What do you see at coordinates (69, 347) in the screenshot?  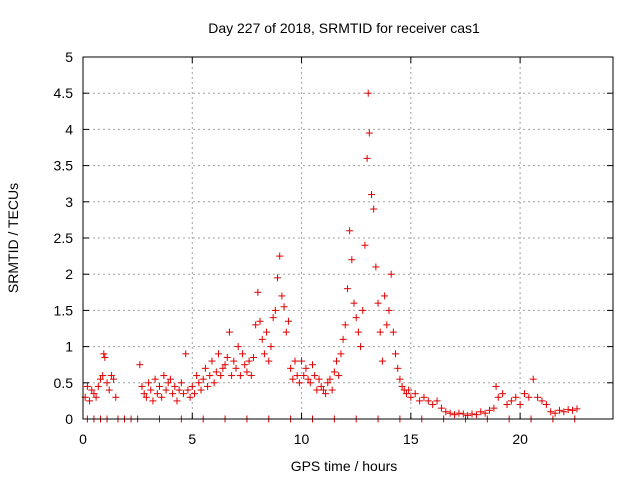 I see `y-tick-label: 1` at bounding box center [69, 347].